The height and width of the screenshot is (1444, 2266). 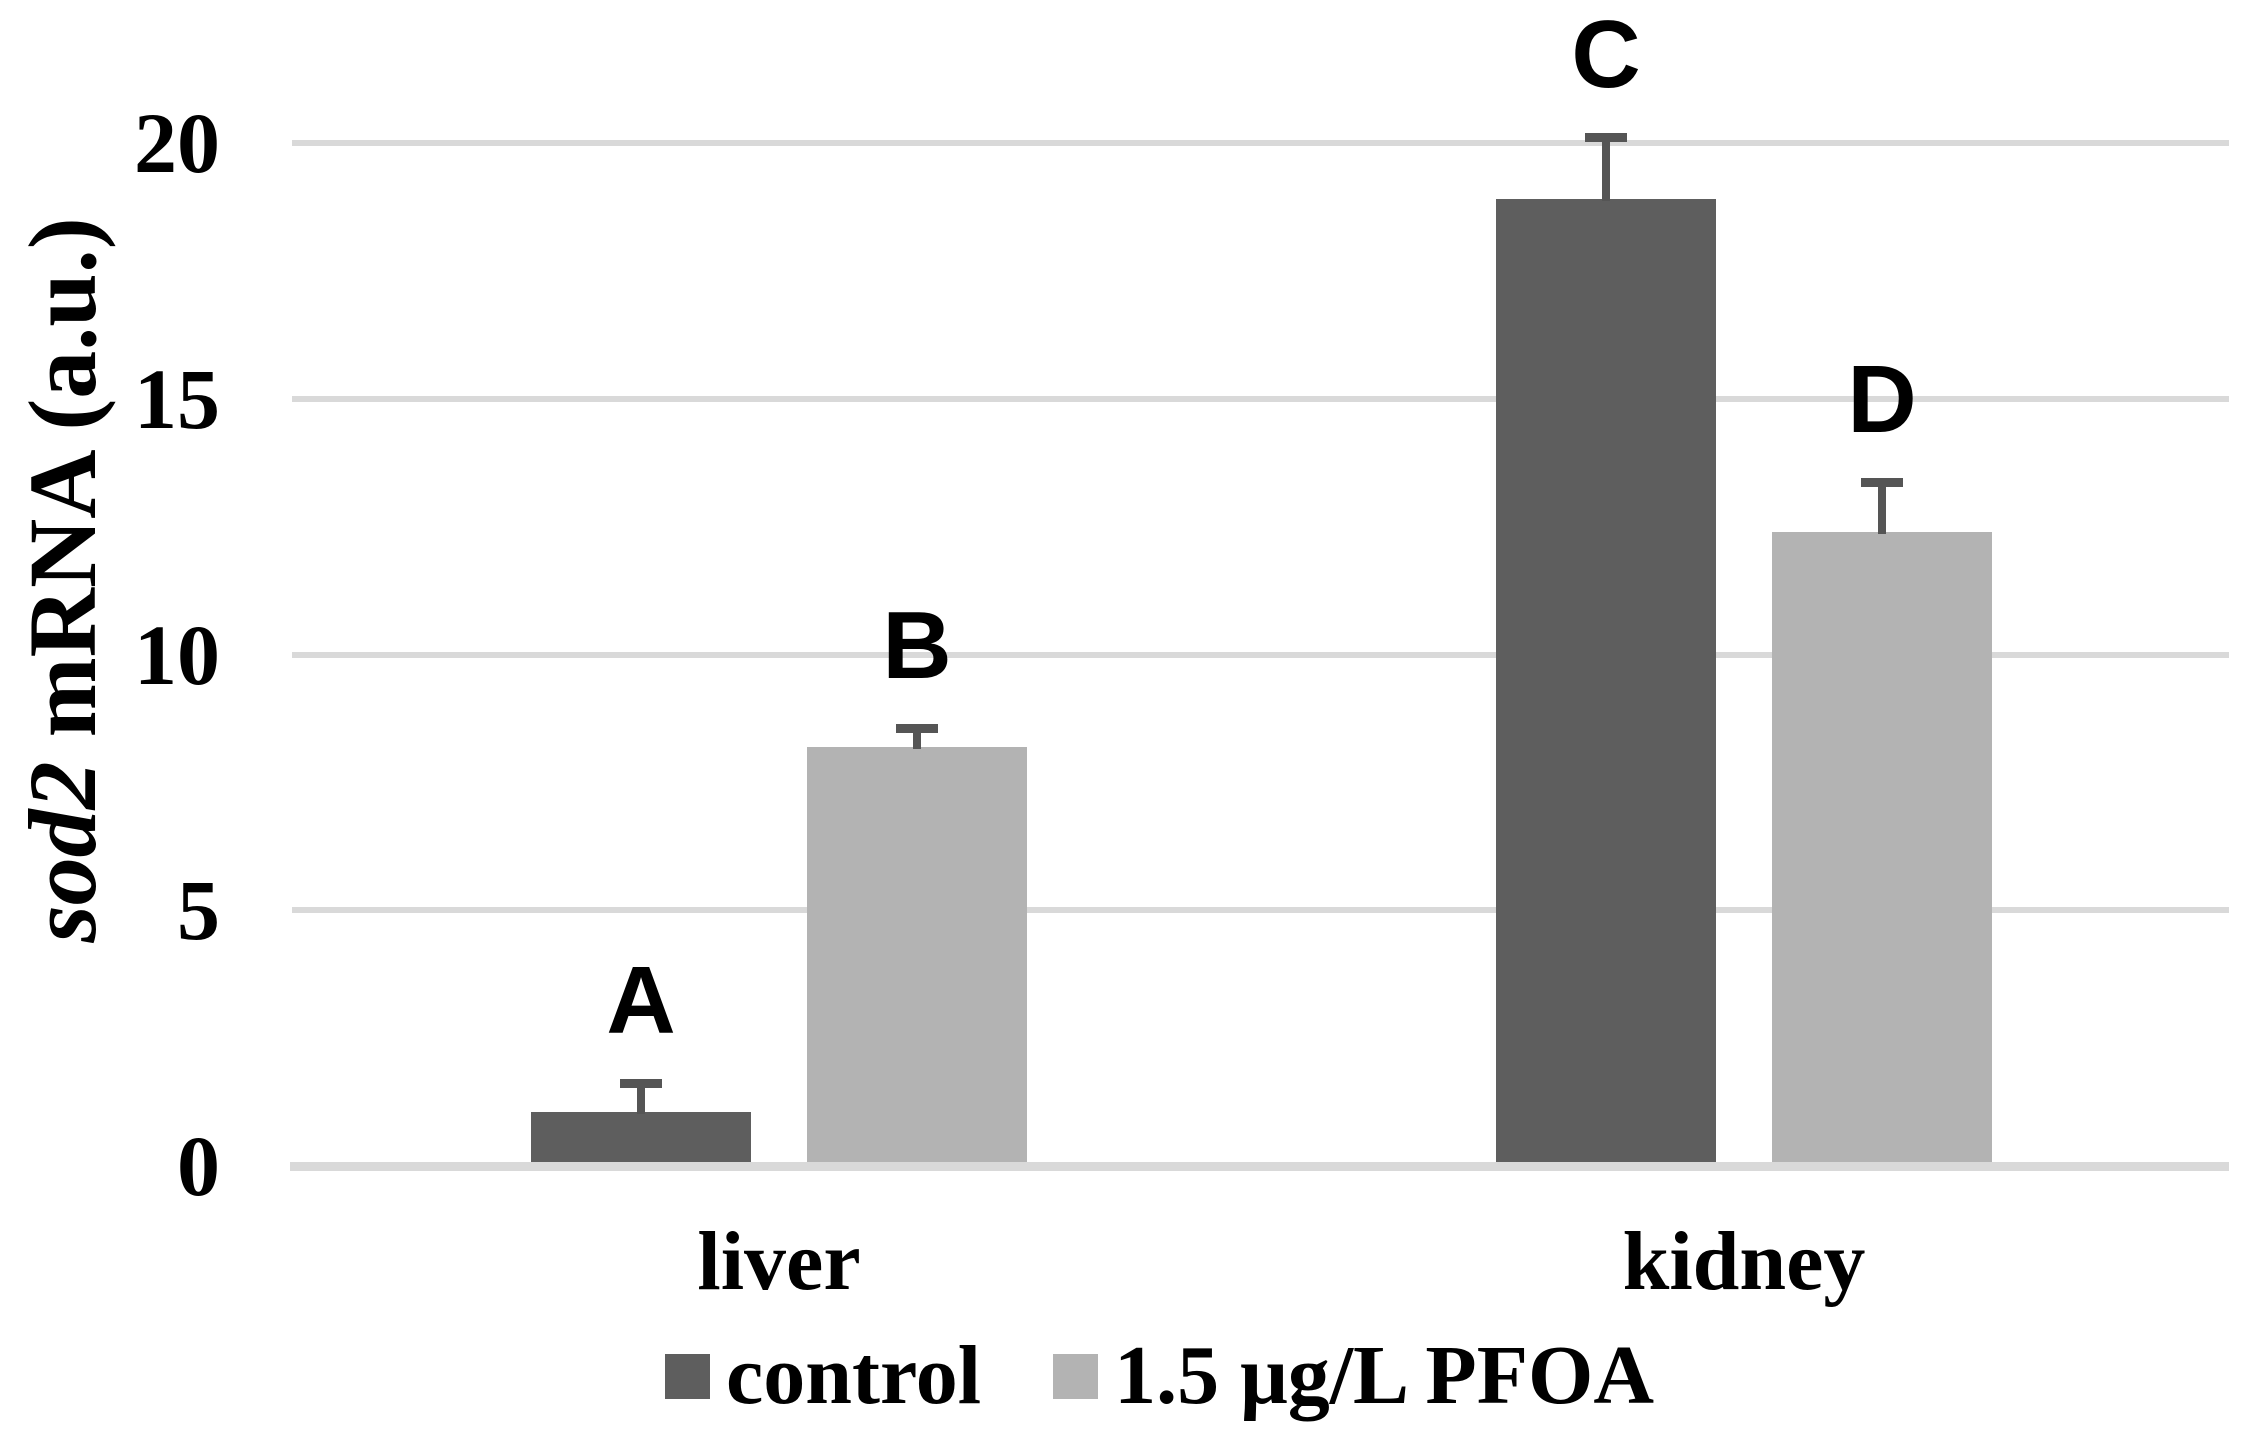 What do you see at coordinates (1606, 680) in the screenshot?
I see `bar-kidney-control` at bounding box center [1606, 680].